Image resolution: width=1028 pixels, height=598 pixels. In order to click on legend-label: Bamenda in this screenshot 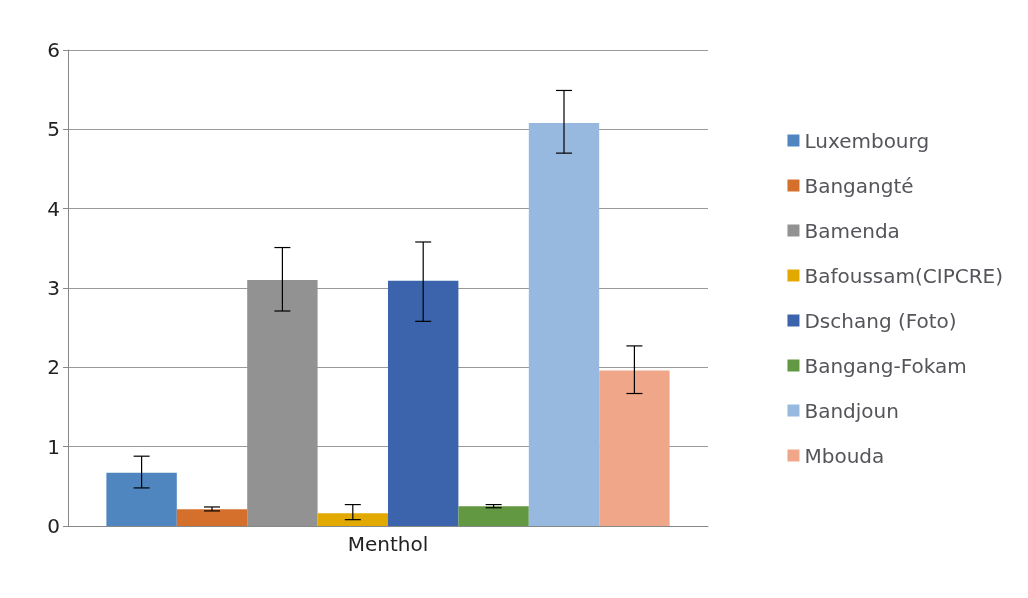, I will do `click(852, 230)`.